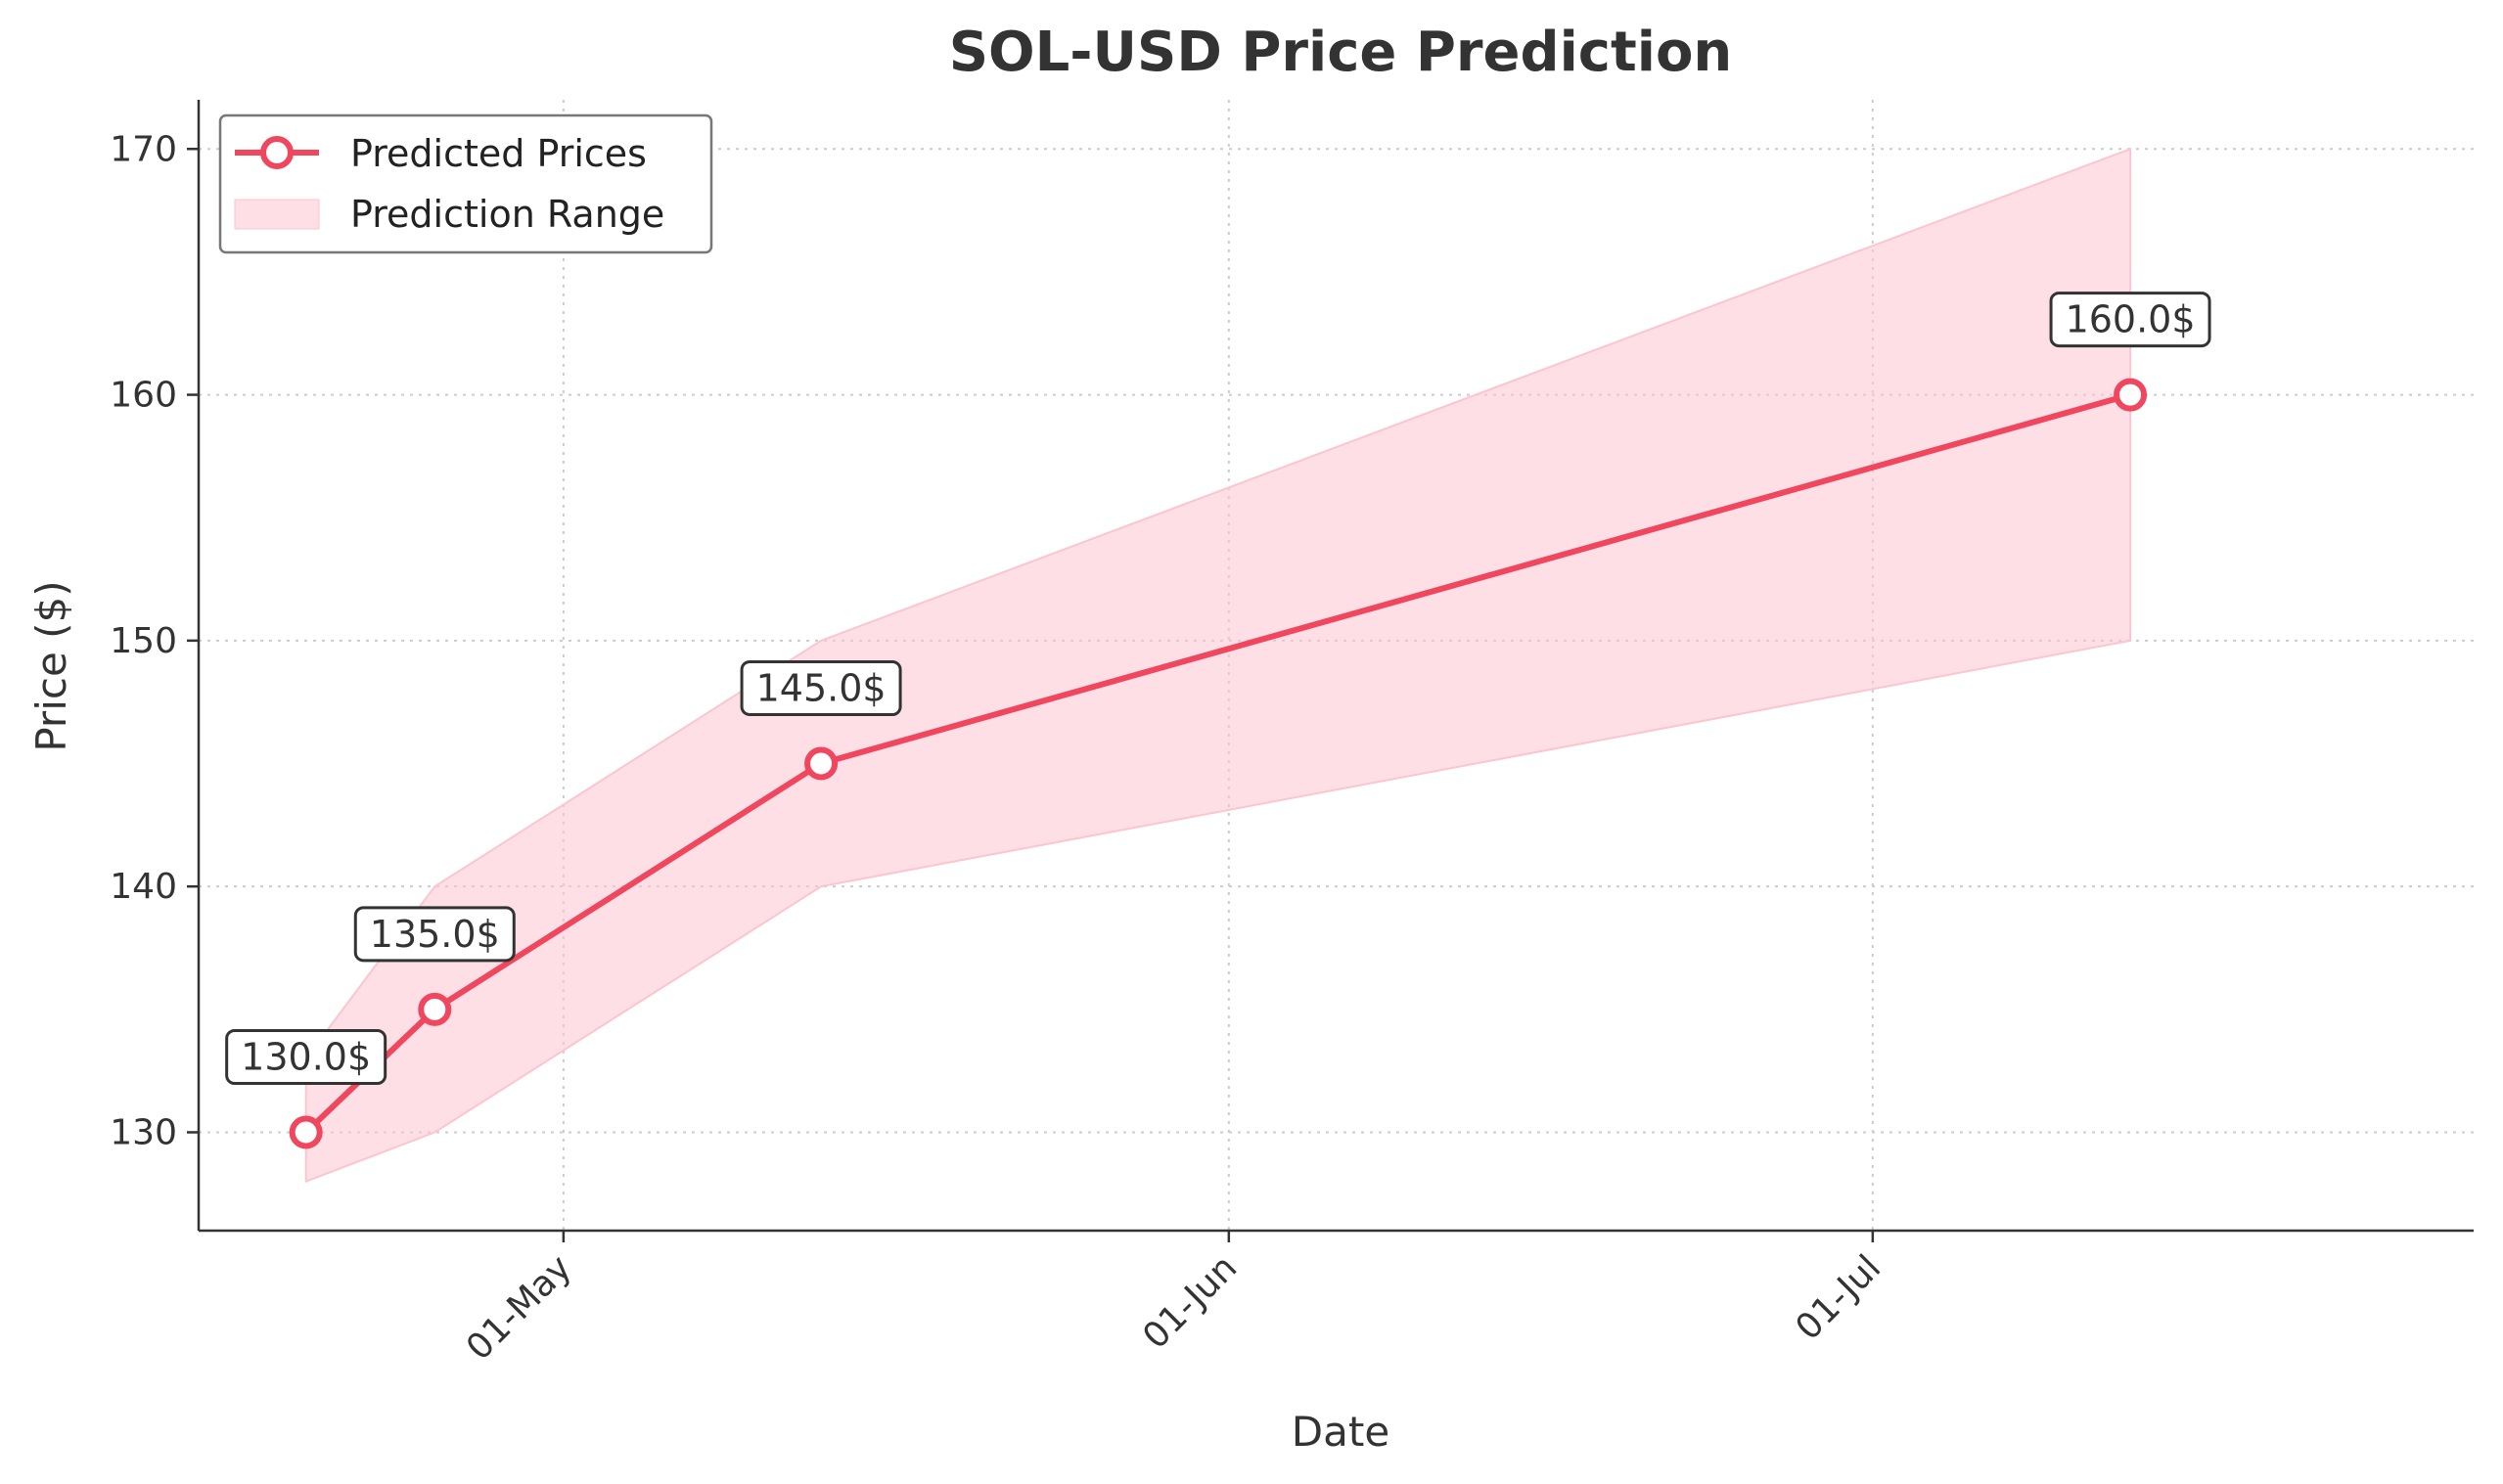  Describe the element at coordinates (507, 214) in the screenshot. I see `legend-label-range: Prediction Range` at that location.